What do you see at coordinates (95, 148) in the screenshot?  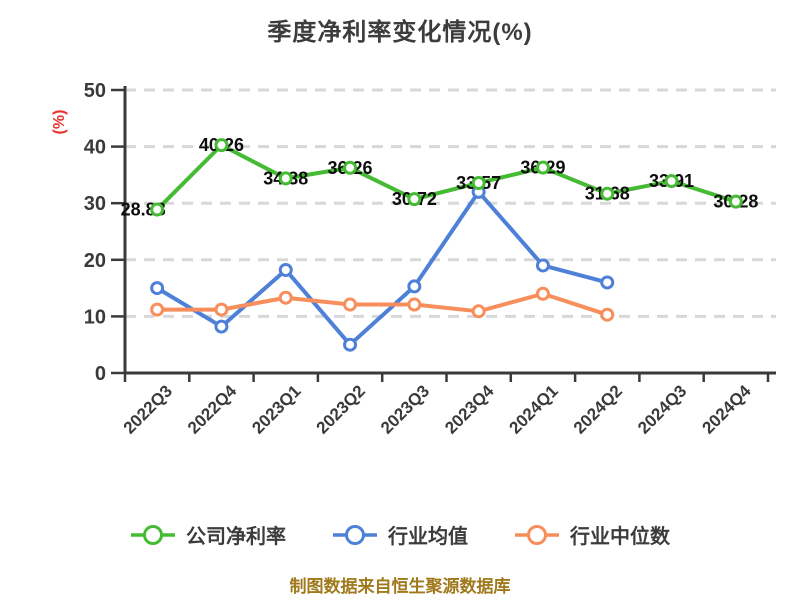 I see `y-axis-tick-label: 40` at bounding box center [95, 148].